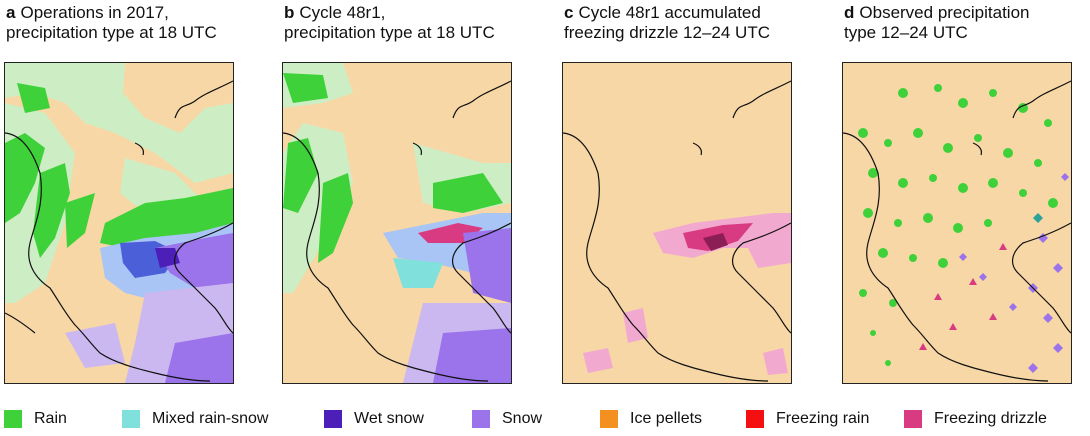  What do you see at coordinates (167, 258) in the screenshot?
I see `wet-snow-core` at bounding box center [167, 258].